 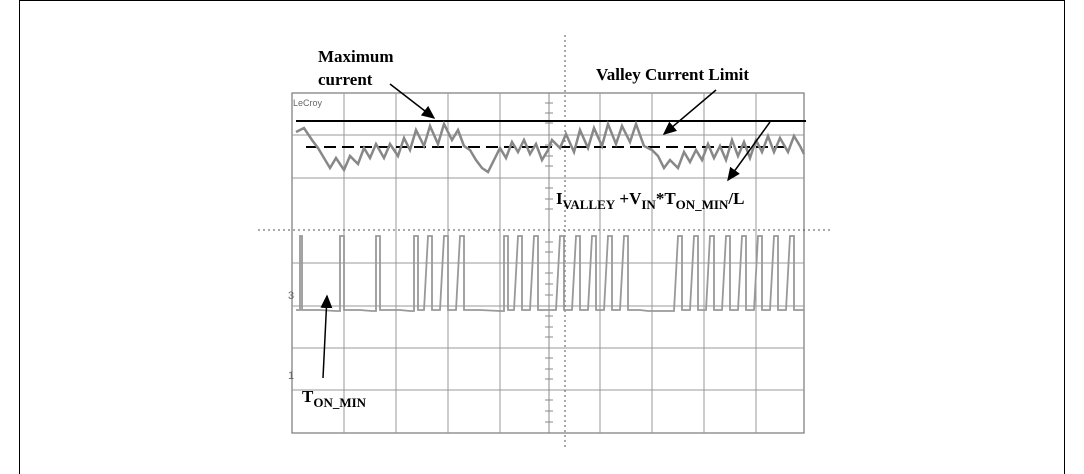 What do you see at coordinates (749, 151) in the screenshot?
I see `formula-arrow` at bounding box center [749, 151].